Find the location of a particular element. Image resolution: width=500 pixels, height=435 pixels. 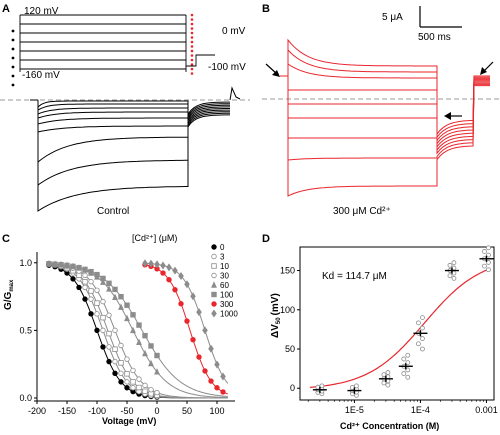

x-tick-label: 50 is located at coordinates (187, 411).